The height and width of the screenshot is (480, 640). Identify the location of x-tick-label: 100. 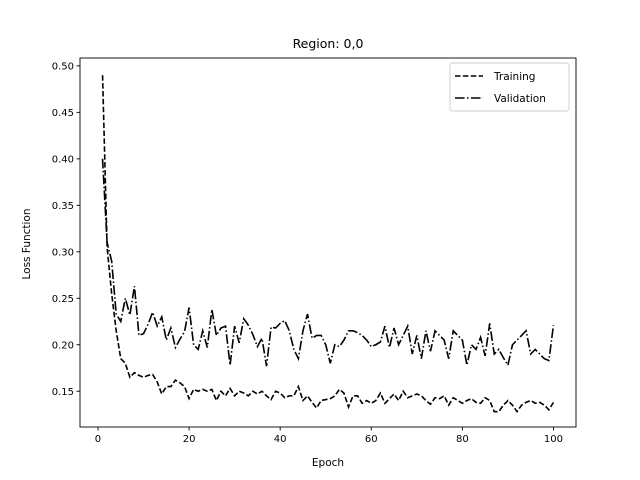
(553, 439).